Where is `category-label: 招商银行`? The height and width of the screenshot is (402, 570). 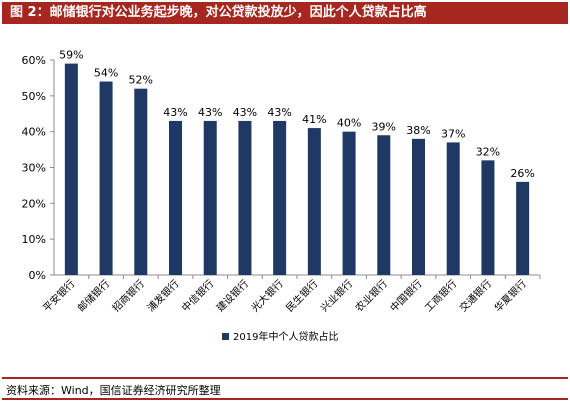 category-label: 招商银行 is located at coordinates (127, 295).